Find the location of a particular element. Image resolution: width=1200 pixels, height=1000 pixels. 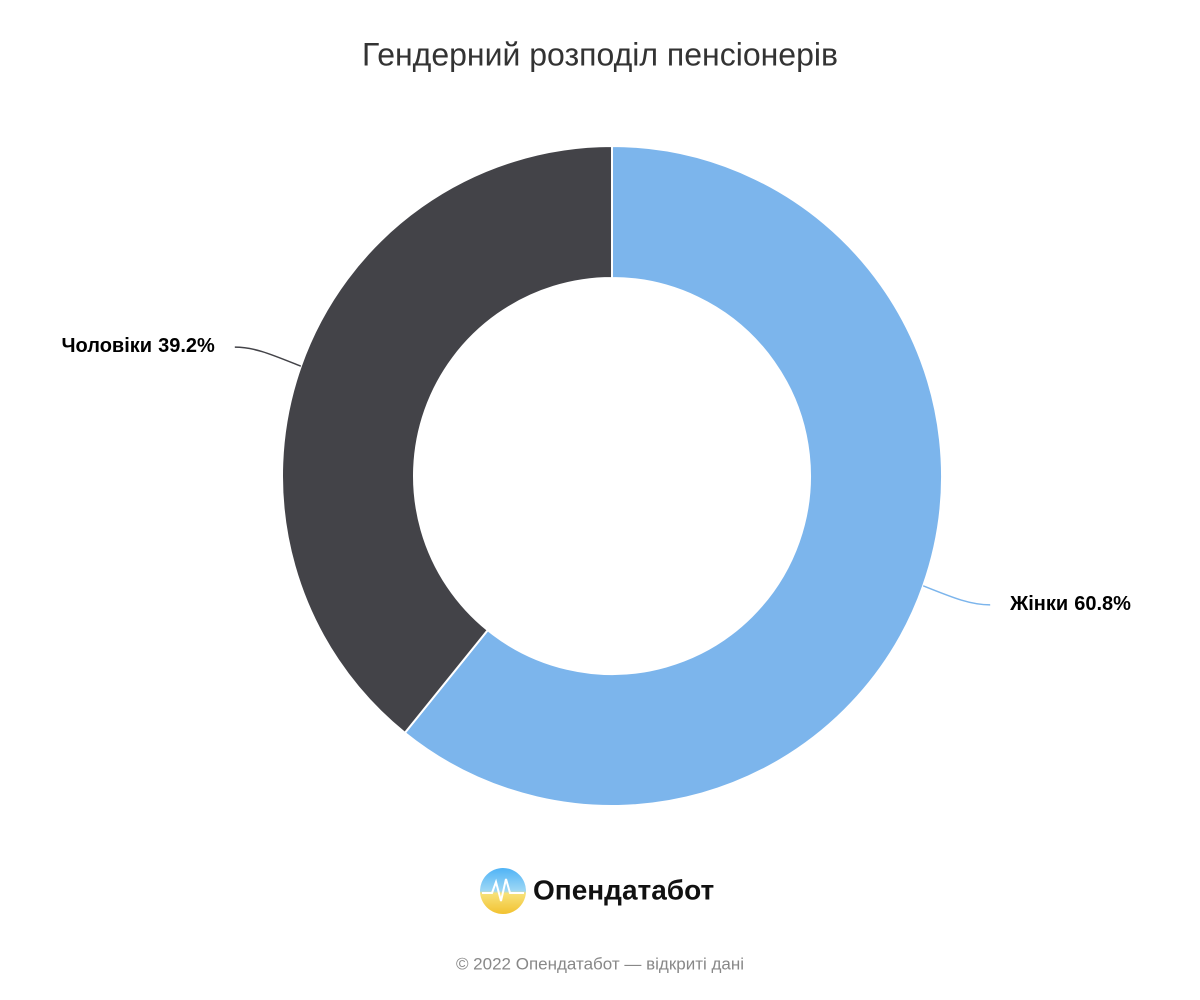

data-label: Жінки 60.8% is located at coordinates (1070, 604).